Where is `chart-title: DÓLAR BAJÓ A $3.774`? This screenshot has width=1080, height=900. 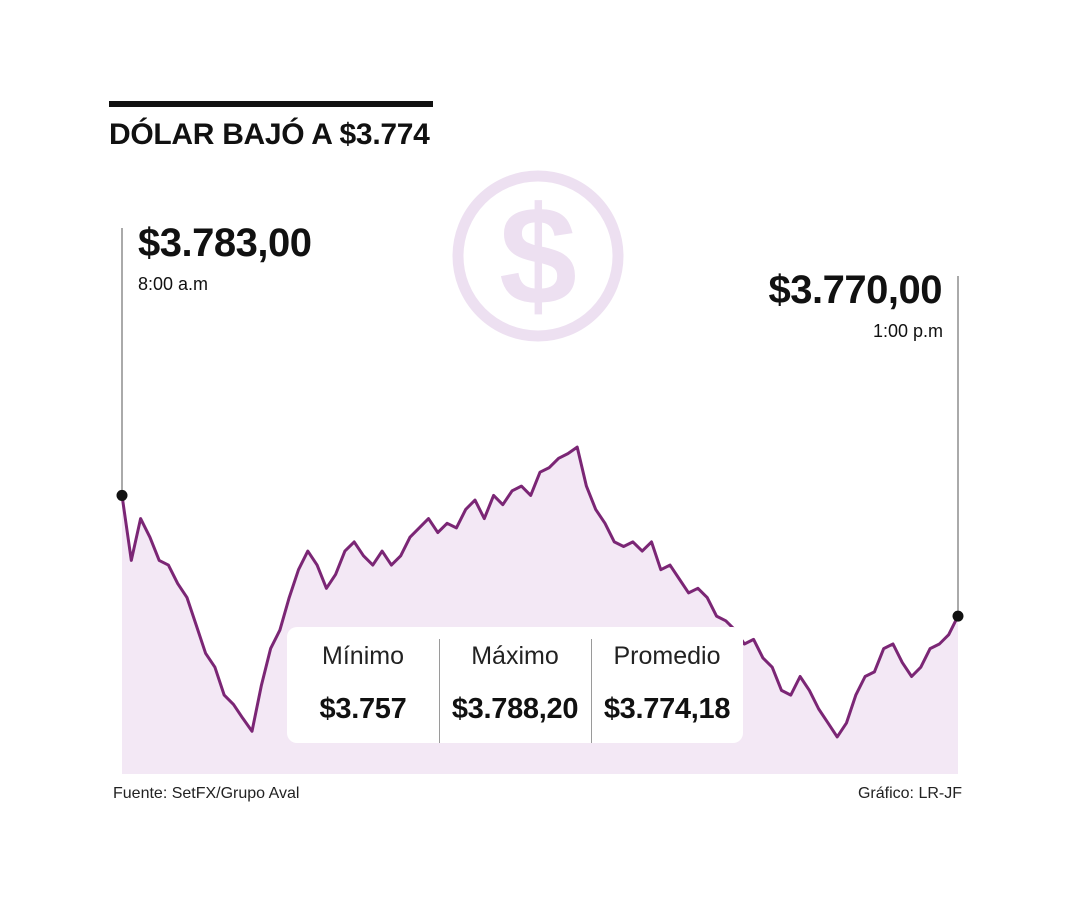
chart-title: DÓLAR BAJÓ A $3.774 is located at coordinates (269, 134).